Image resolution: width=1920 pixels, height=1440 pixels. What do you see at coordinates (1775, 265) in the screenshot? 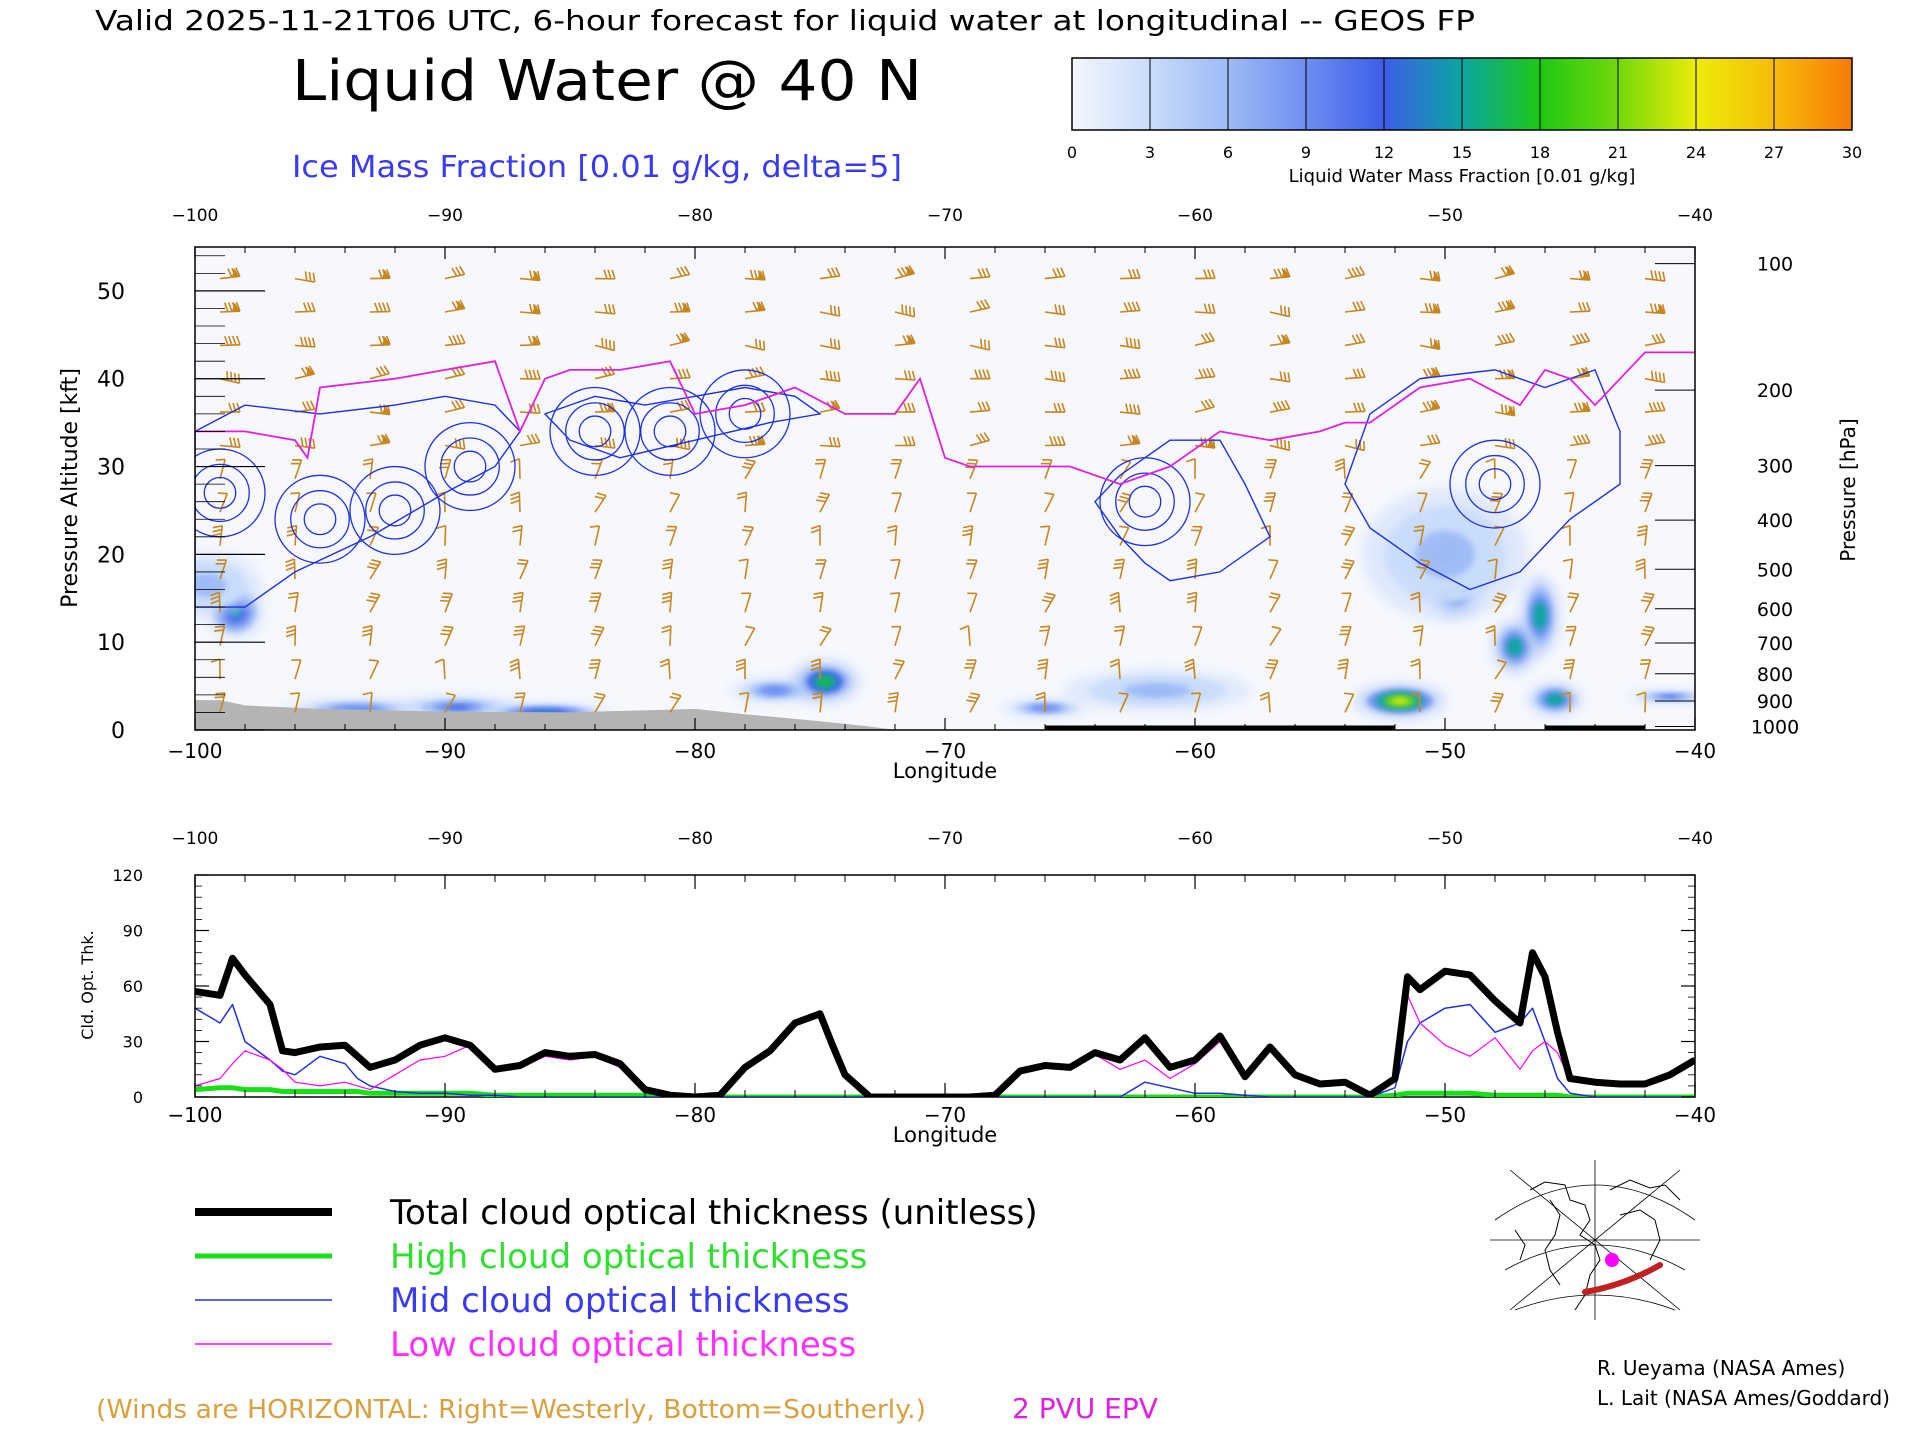
I see `pressure-tick-label: 100` at bounding box center [1775, 265].